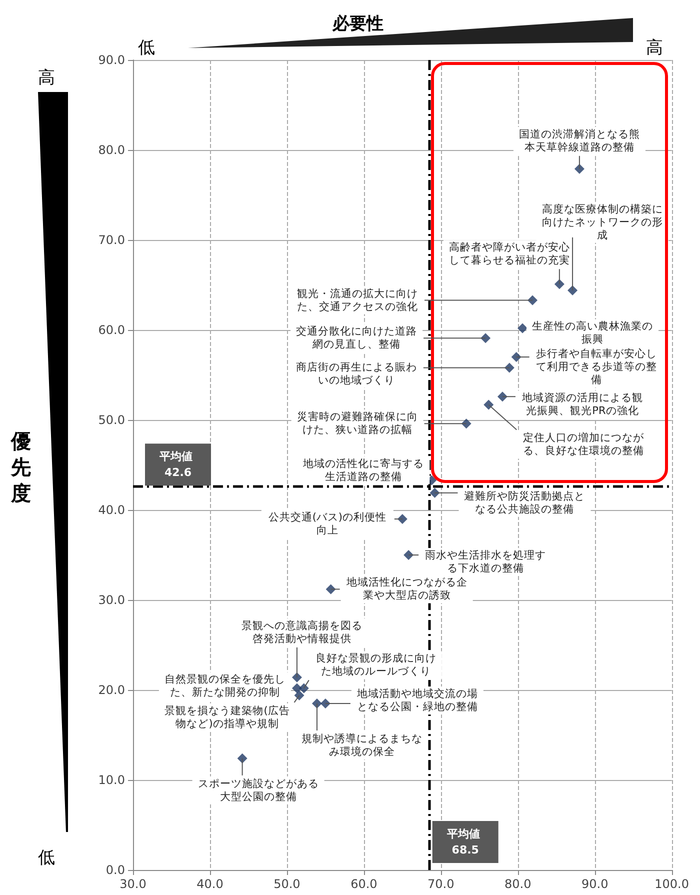 This screenshot has height=895, width=700. What do you see at coordinates (363, 469) in the screenshot?
I see `annotation: 地域の活性化に寄与する生活道路の整備` at bounding box center [363, 469].